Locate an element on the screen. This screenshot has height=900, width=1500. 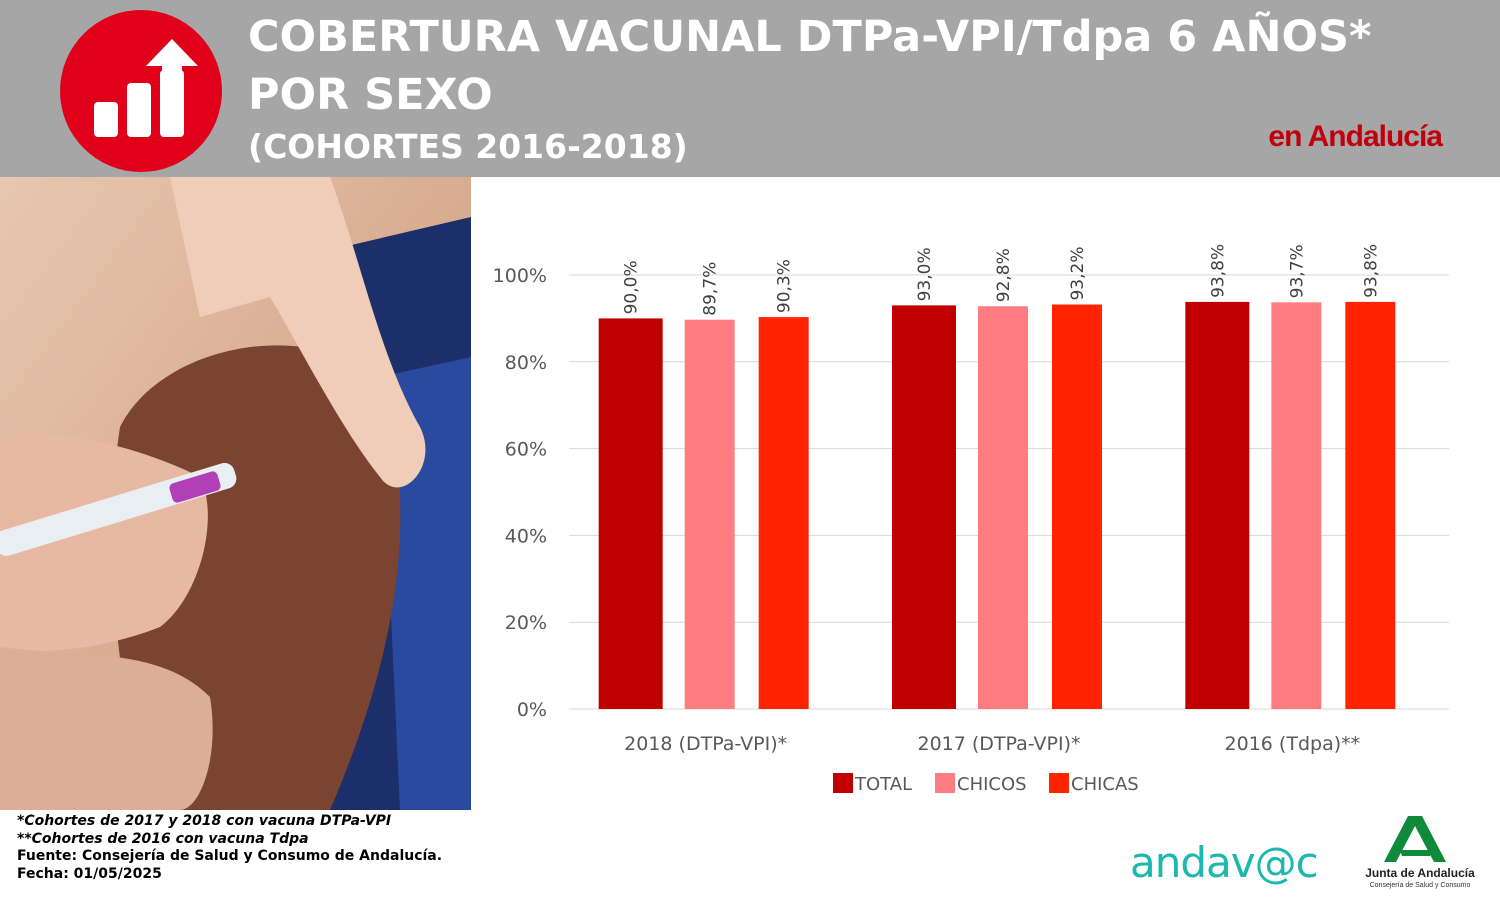
y-tick-label: 40% is located at coordinates (526, 536).